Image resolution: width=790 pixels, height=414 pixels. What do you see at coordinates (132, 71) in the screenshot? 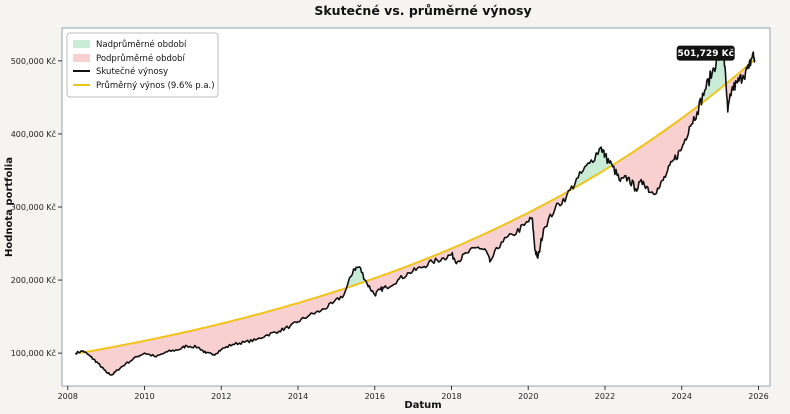
I see `legend-label-actual: Skutečné výnosy` at bounding box center [132, 71].